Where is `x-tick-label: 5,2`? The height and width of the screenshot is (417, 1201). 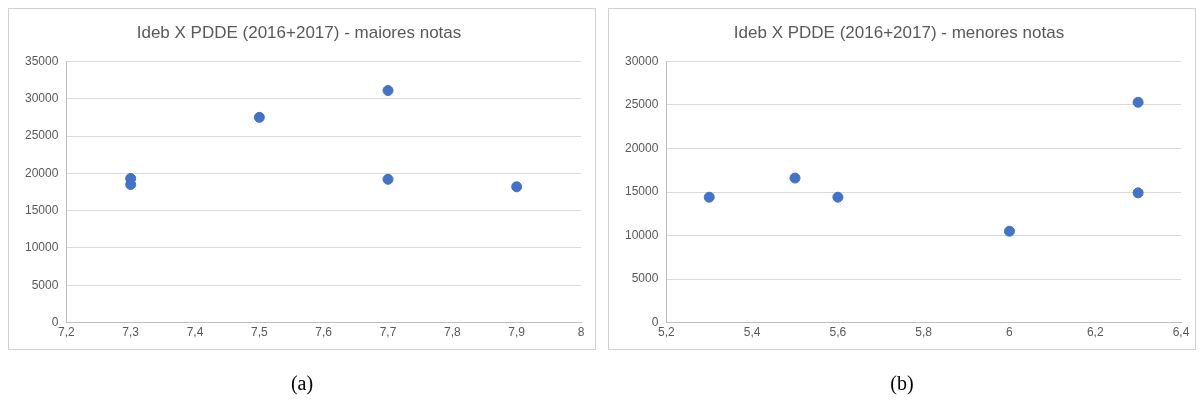 x-tick-label: 5,2 is located at coordinates (667, 332).